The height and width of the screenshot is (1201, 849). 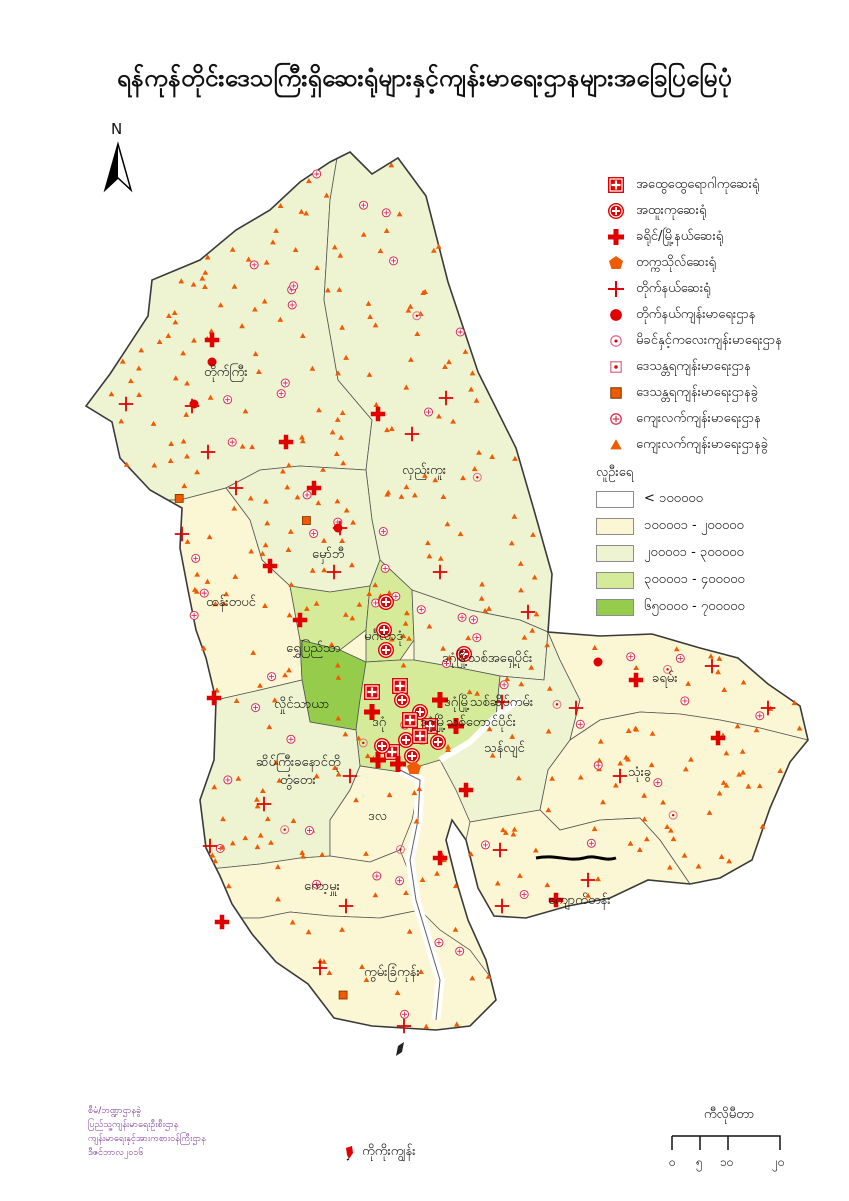 What do you see at coordinates (226, 372) in the screenshot?
I see `label-taikkyi: တိုက်ကြီး` at bounding box center [226, 372].